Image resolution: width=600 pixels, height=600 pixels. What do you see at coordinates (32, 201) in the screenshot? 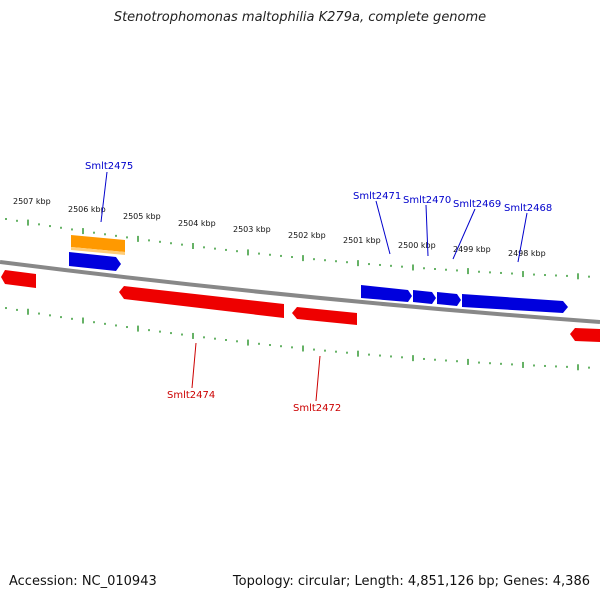
I see `scale-label: 2507 kbp` at bounding box center [32, 201].